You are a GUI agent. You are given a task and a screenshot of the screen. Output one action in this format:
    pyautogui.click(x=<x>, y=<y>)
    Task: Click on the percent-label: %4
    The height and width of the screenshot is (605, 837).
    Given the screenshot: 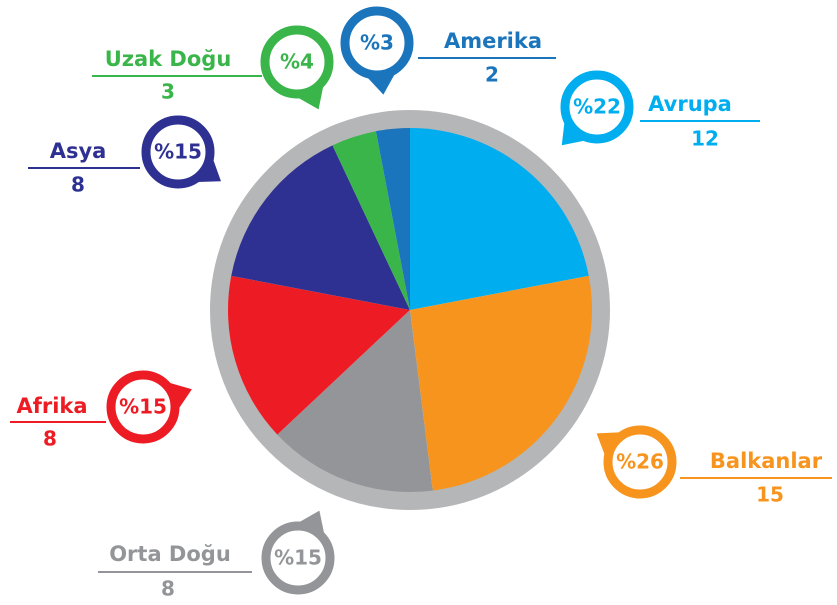 What is the action you would take?
    pyautogui.click(x=297, y=62)
    